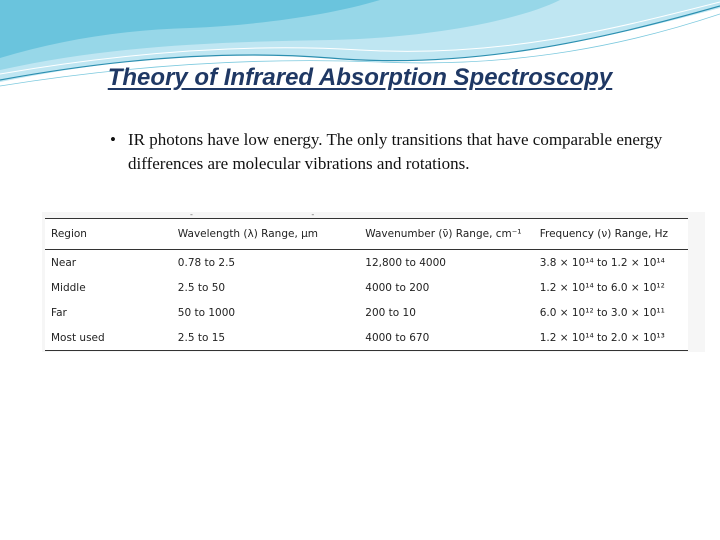 This screenshot has height=540, width=720. Describe the element at coordinates (281, 214) in the screenshot. I see `scan-marks: - -` at that location.